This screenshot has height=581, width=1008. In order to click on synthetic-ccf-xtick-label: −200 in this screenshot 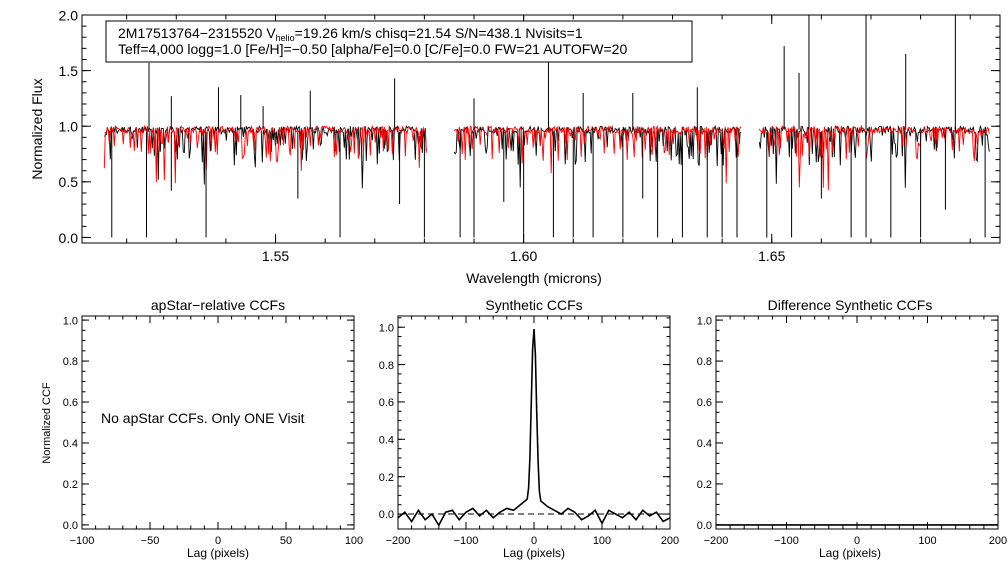, I will do `click(398, 541)`.